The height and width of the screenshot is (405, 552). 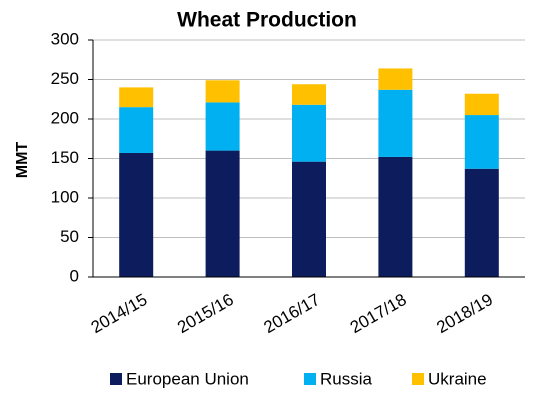 What do you see at coordinates (187, 378) in the screenshot?
I see `legend-label: European Union` at bounding box center [187, 378].